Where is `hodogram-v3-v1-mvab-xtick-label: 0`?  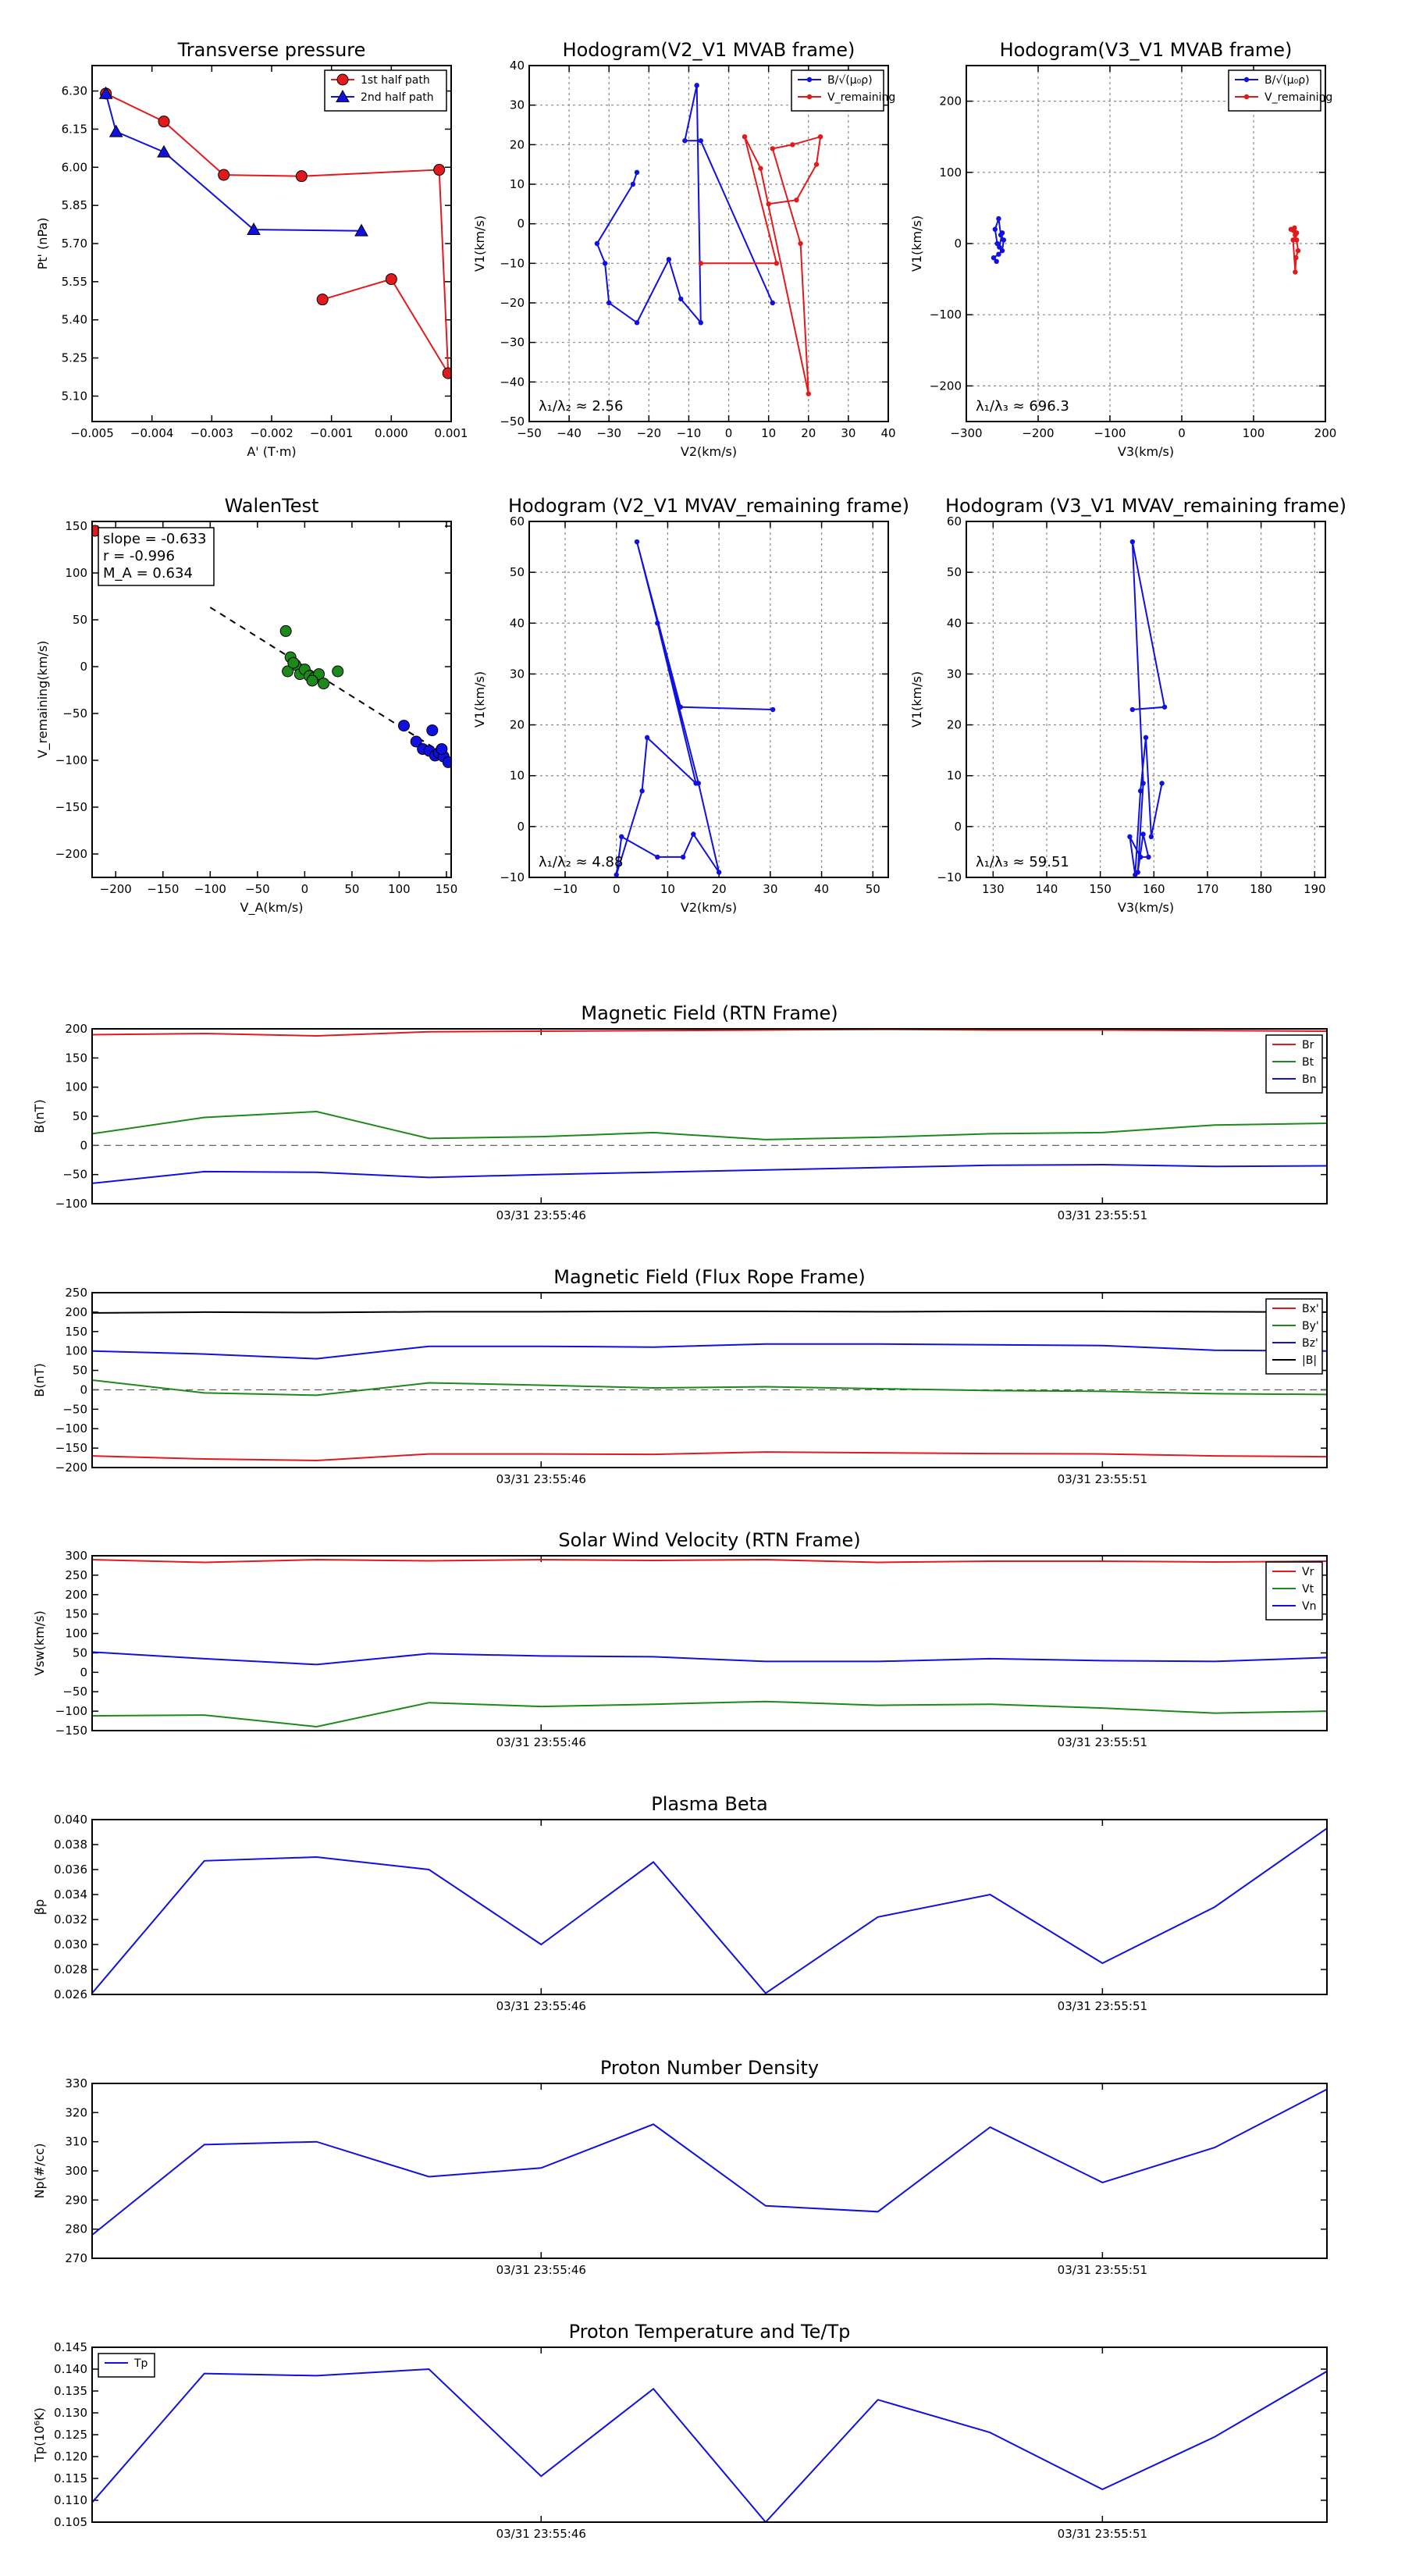 hodogram-v3-v1-mvab-xtick-label: 0 is located at coordinates (1182, 433).